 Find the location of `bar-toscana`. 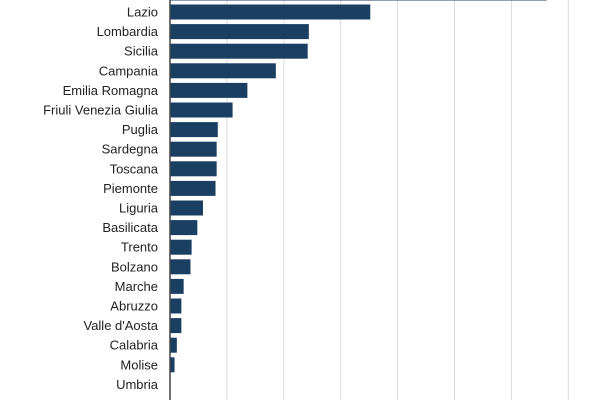

bar-toscana is located at coordinates (193, 169).